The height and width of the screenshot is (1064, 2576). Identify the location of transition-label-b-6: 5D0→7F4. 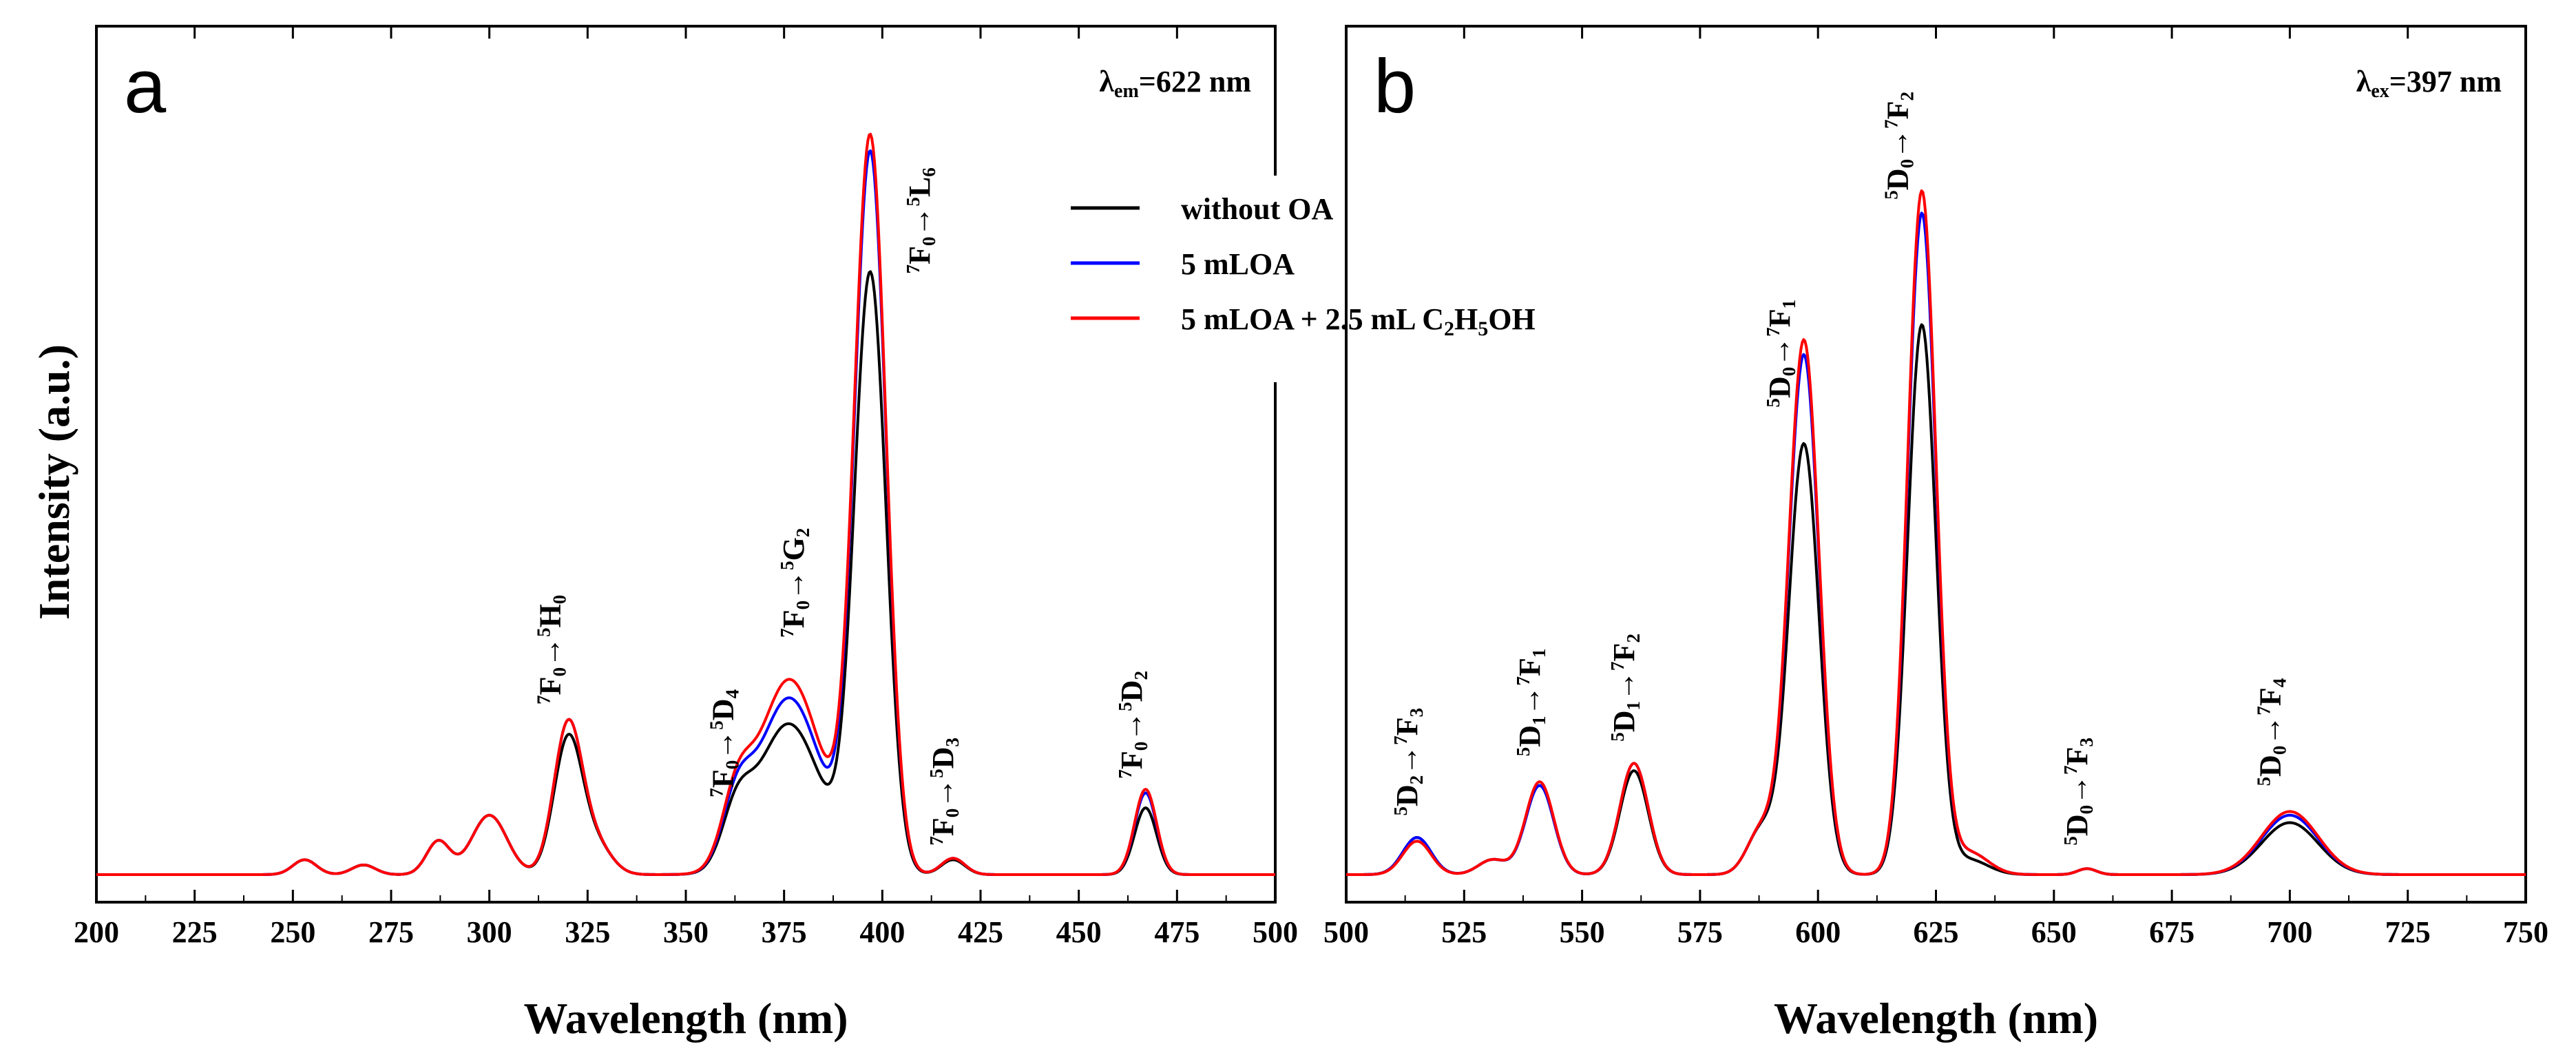
(2272, 732).